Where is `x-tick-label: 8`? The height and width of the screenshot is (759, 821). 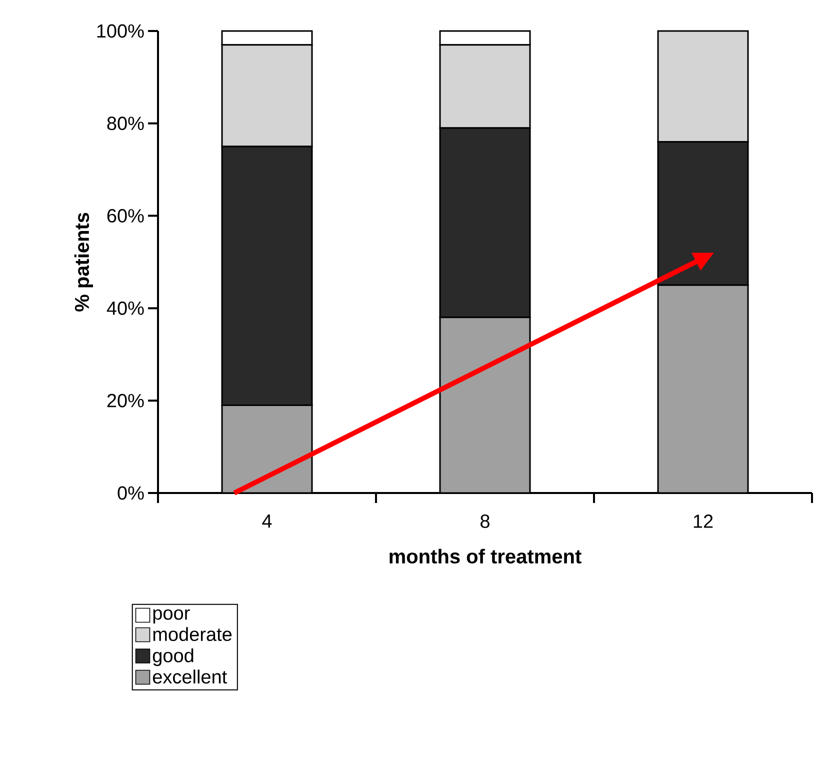
x-tick-label: 8 is located at coordinates (485, 521).